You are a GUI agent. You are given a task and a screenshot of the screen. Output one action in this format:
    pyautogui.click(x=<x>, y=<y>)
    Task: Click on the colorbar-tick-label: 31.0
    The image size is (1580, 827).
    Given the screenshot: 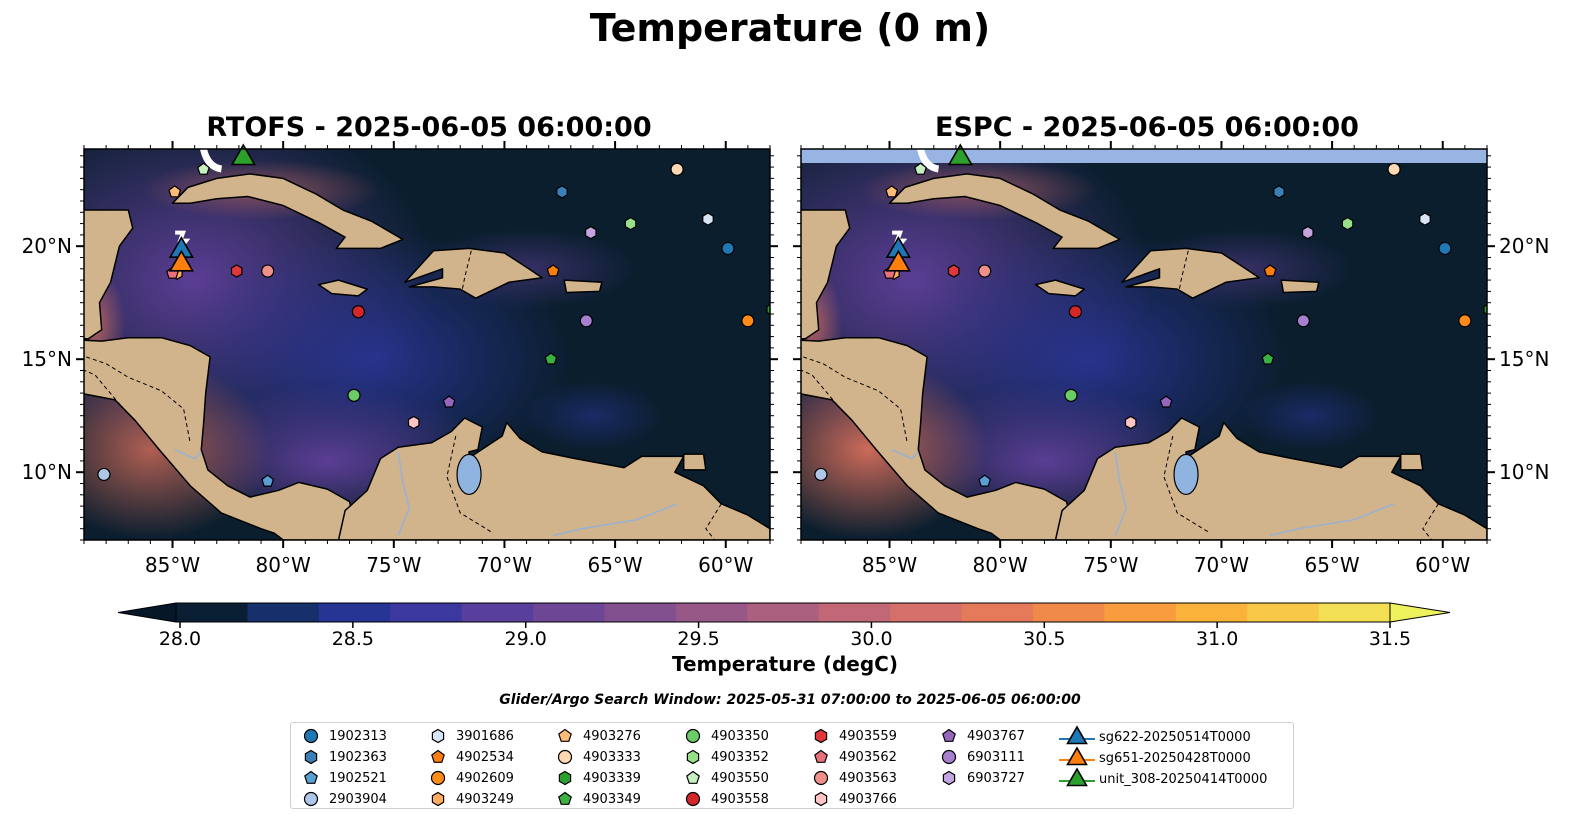 What is the action you would take?
    pyautogui.click(x=1217, y=639)
    